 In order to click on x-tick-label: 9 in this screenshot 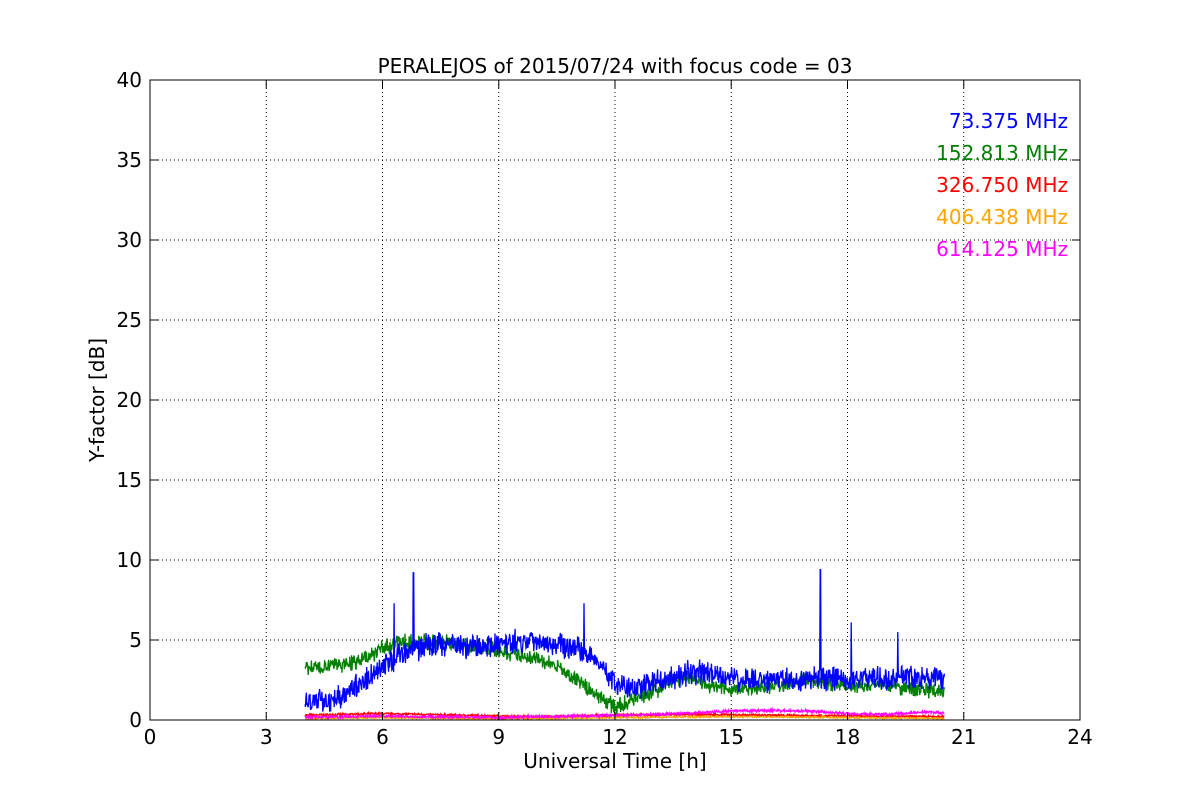, I will do `click(498, 737)`.